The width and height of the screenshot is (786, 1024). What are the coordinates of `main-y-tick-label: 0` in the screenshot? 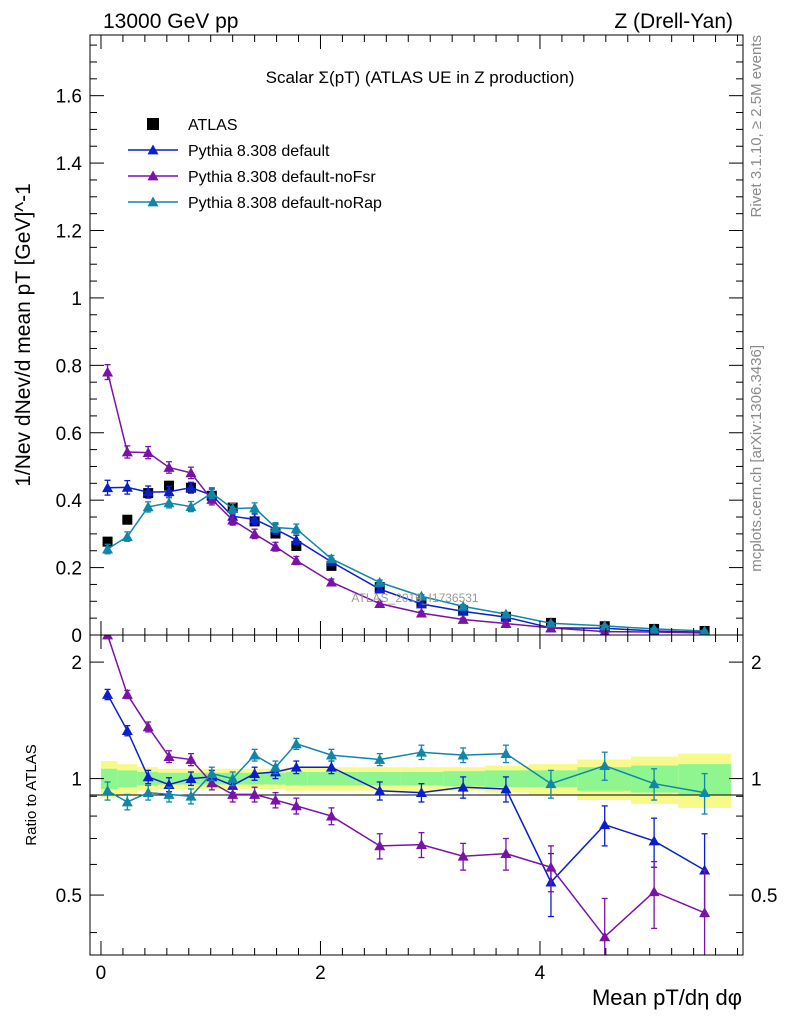 It's located at (76, 636).